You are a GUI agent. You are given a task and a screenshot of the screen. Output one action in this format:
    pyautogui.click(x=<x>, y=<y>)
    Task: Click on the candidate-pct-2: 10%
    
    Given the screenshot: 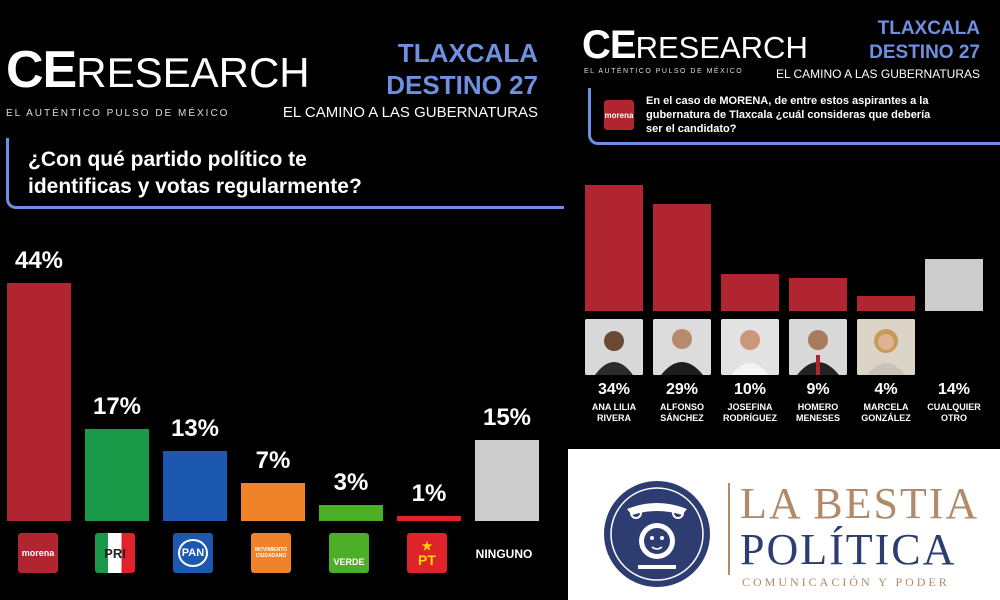 What is the action you would take?
    pyautogui.click(x=750, y=389)
    